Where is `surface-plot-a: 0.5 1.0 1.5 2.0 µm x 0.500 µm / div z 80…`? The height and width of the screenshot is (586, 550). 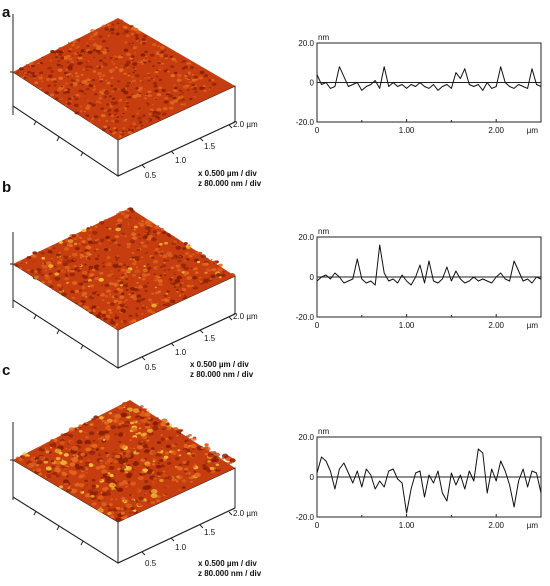 surface-plot-a: 0.5 1.0 1.5 2.0 µm x 0.500 µm / div z 80… is located at coordinates (136, 101).